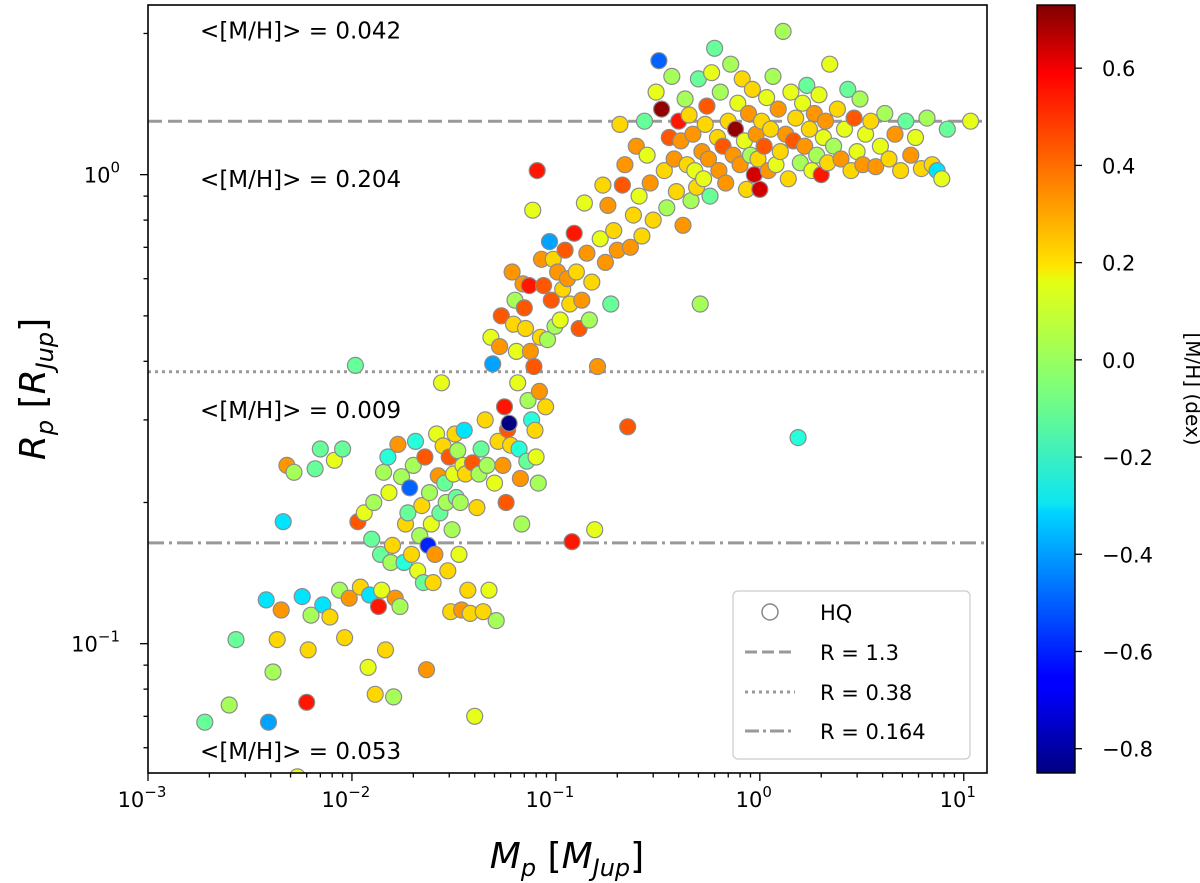  What do you see at coordinates (873, 732) in the screenshot?
I see `legend-label-dashdot: R = 0.164` at bounding box center [873, 732].